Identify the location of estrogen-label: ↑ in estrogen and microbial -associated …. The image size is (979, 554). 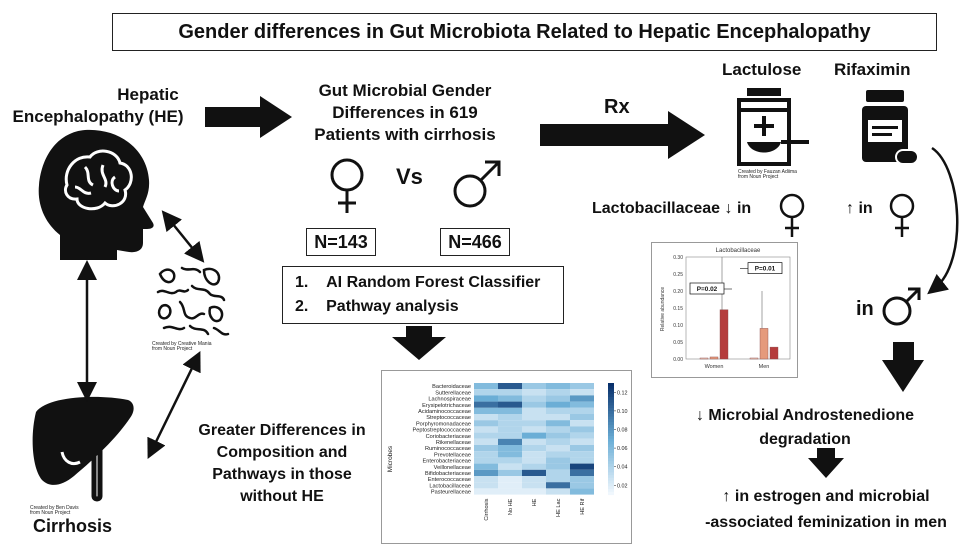
(826, 510).